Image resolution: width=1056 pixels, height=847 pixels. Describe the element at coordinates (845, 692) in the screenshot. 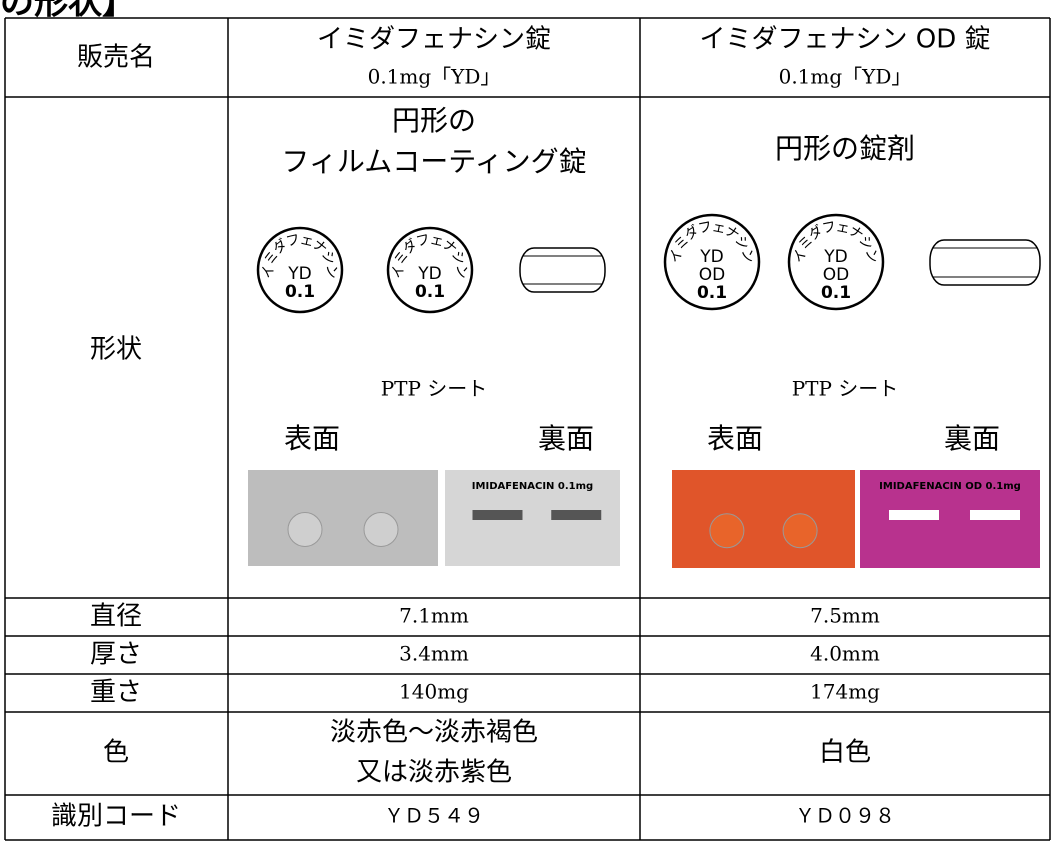

I see `row-value: 174mg` at that location.